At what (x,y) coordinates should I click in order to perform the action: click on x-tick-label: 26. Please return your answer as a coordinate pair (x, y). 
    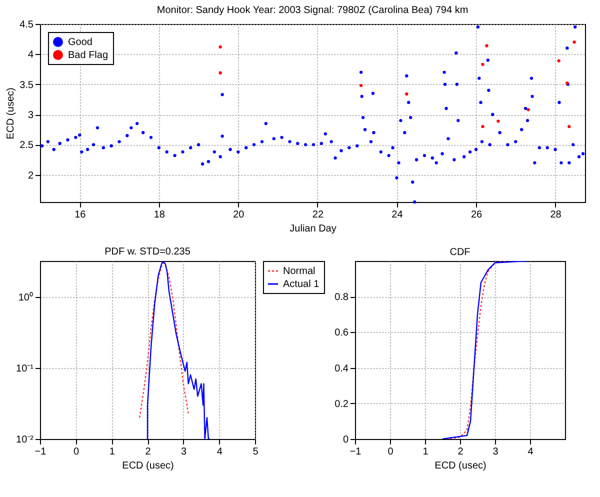
    Looking at the image, I should click on (476, 215).